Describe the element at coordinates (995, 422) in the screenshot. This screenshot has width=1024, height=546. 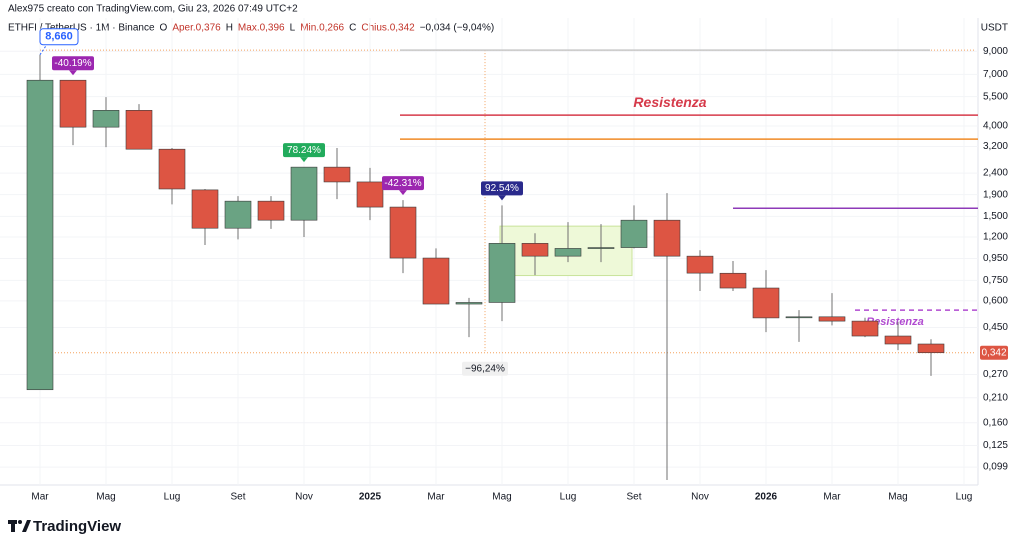
I see `y-tick-label: 0,160` at that location.